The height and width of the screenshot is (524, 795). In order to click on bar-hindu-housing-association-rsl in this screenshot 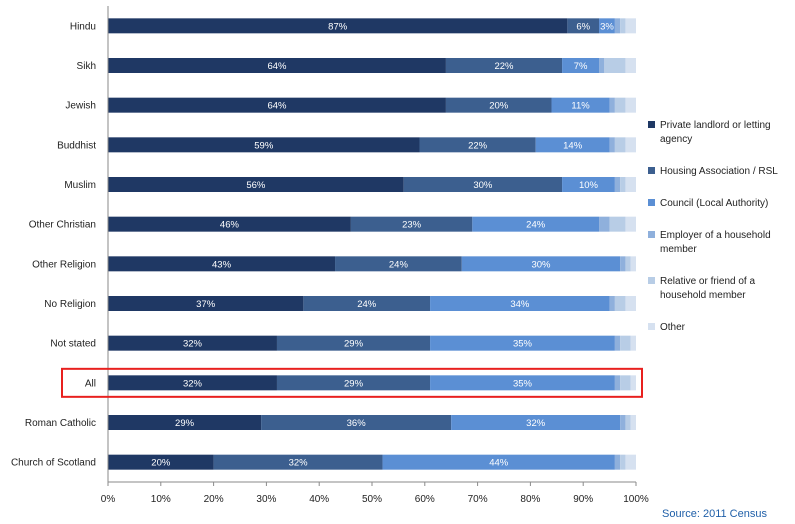, I will do `click(583, 26)`.